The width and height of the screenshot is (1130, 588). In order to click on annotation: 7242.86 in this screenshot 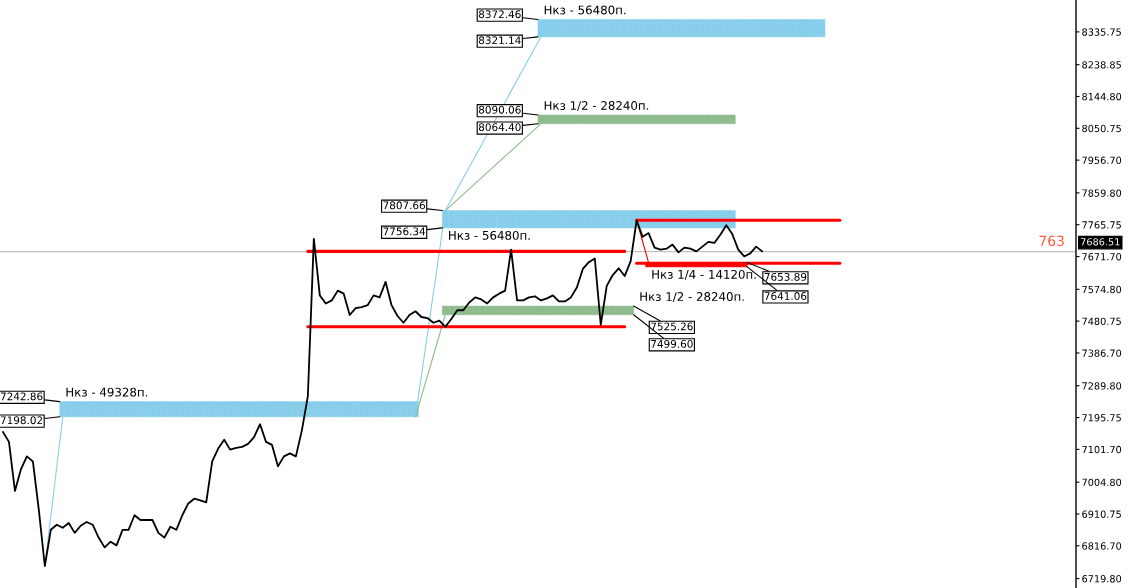, I will do `click(21, 396)`.